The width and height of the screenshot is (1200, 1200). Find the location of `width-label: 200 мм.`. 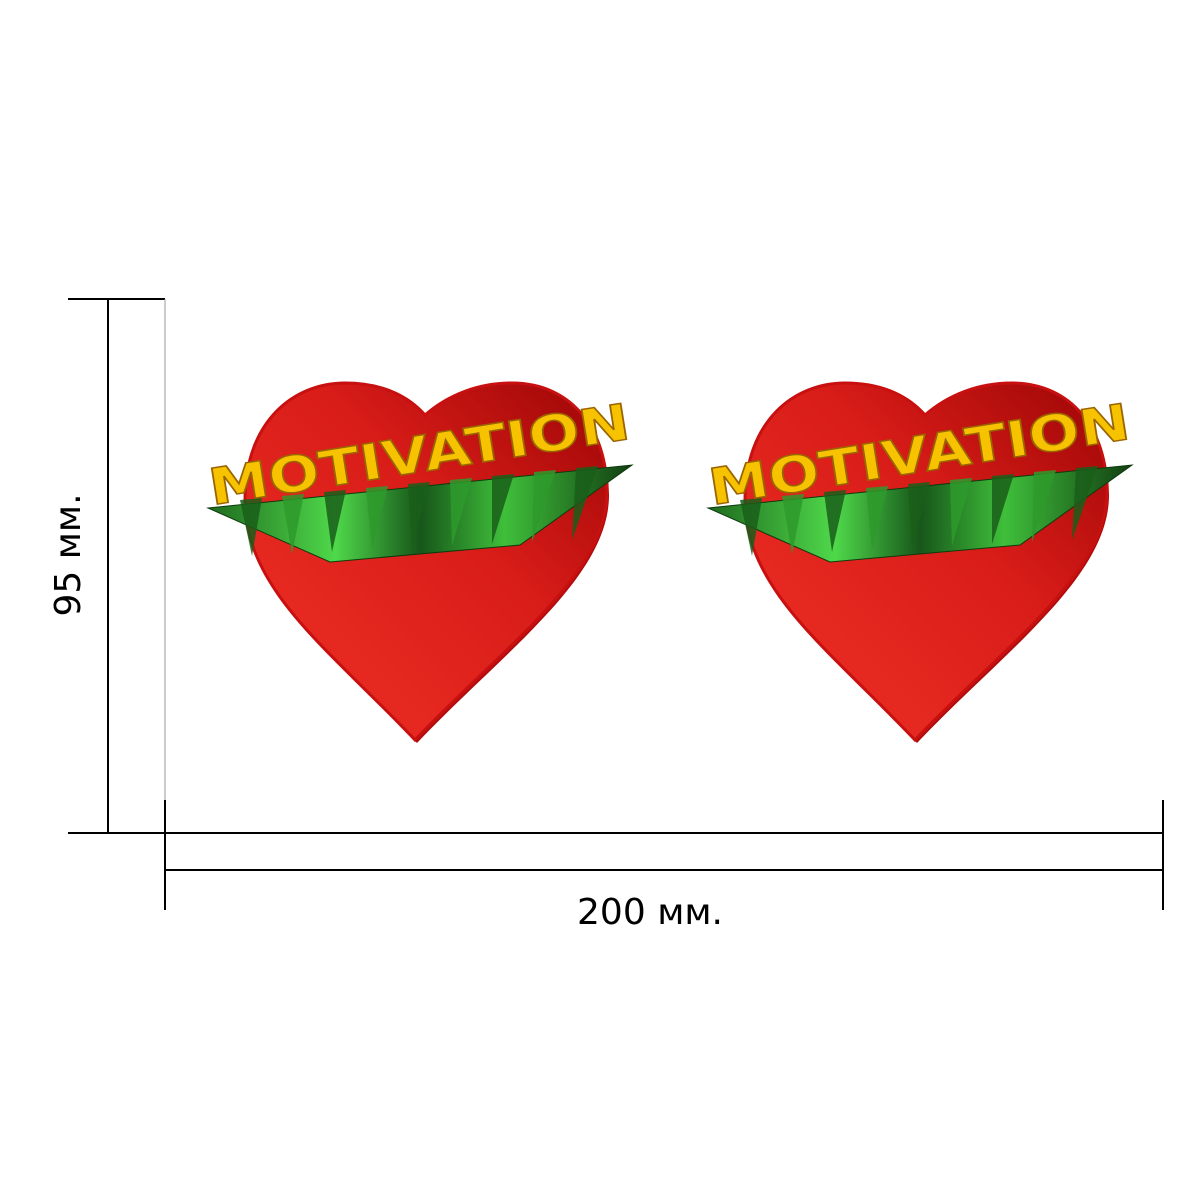

width-label: 200 мм. is located at coordinates (650, 912).